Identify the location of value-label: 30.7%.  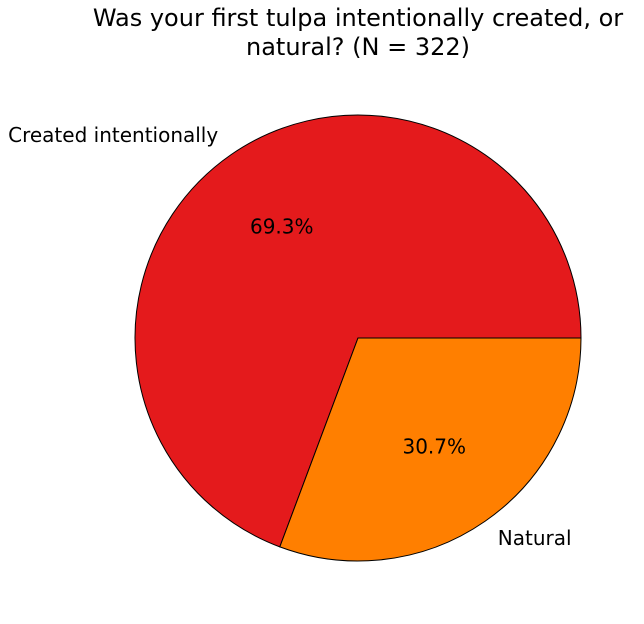
(434, 446).